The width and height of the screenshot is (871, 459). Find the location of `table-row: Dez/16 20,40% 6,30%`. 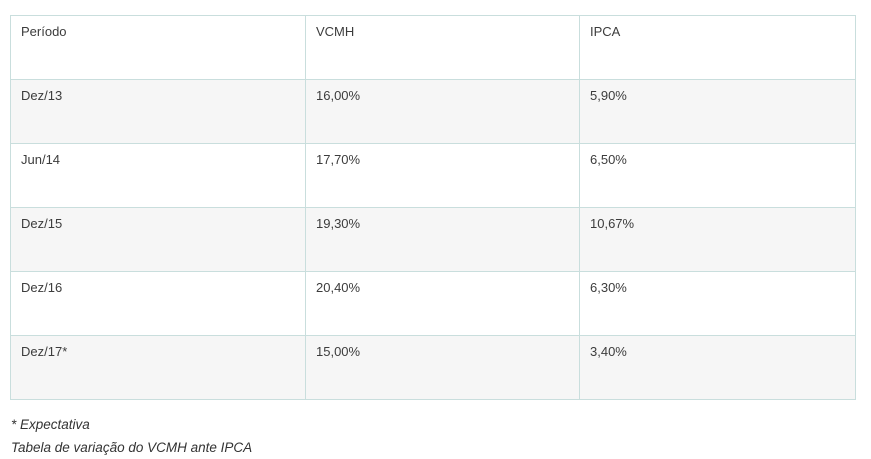

table-row: Dez/16 20,40% 6,30% is located at coordinates (433, 303).